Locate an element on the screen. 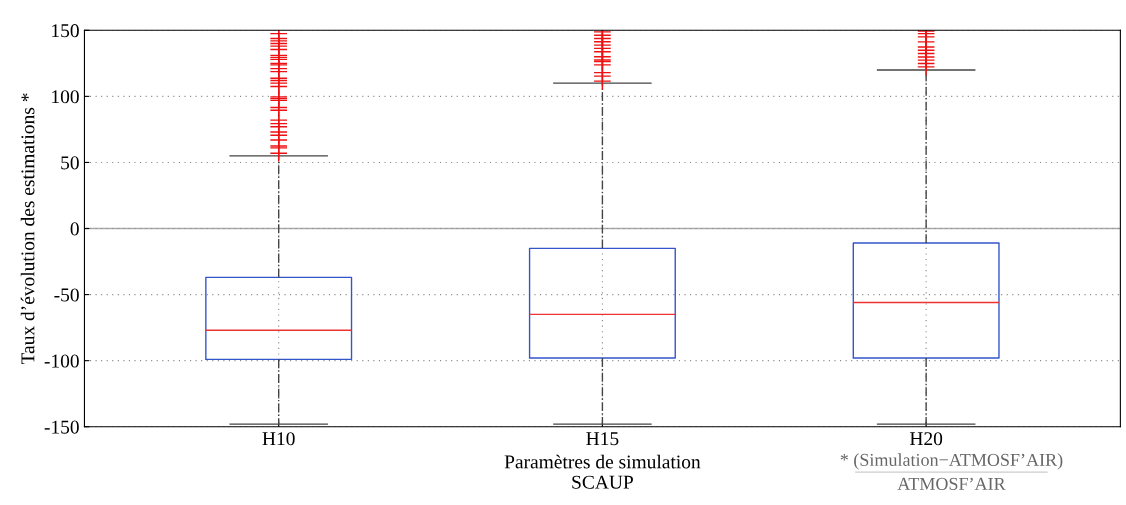 The image size is (1126, 505). x-axis-title: Paramètres de simulation SCAUP is located at coordinates (602, 471).